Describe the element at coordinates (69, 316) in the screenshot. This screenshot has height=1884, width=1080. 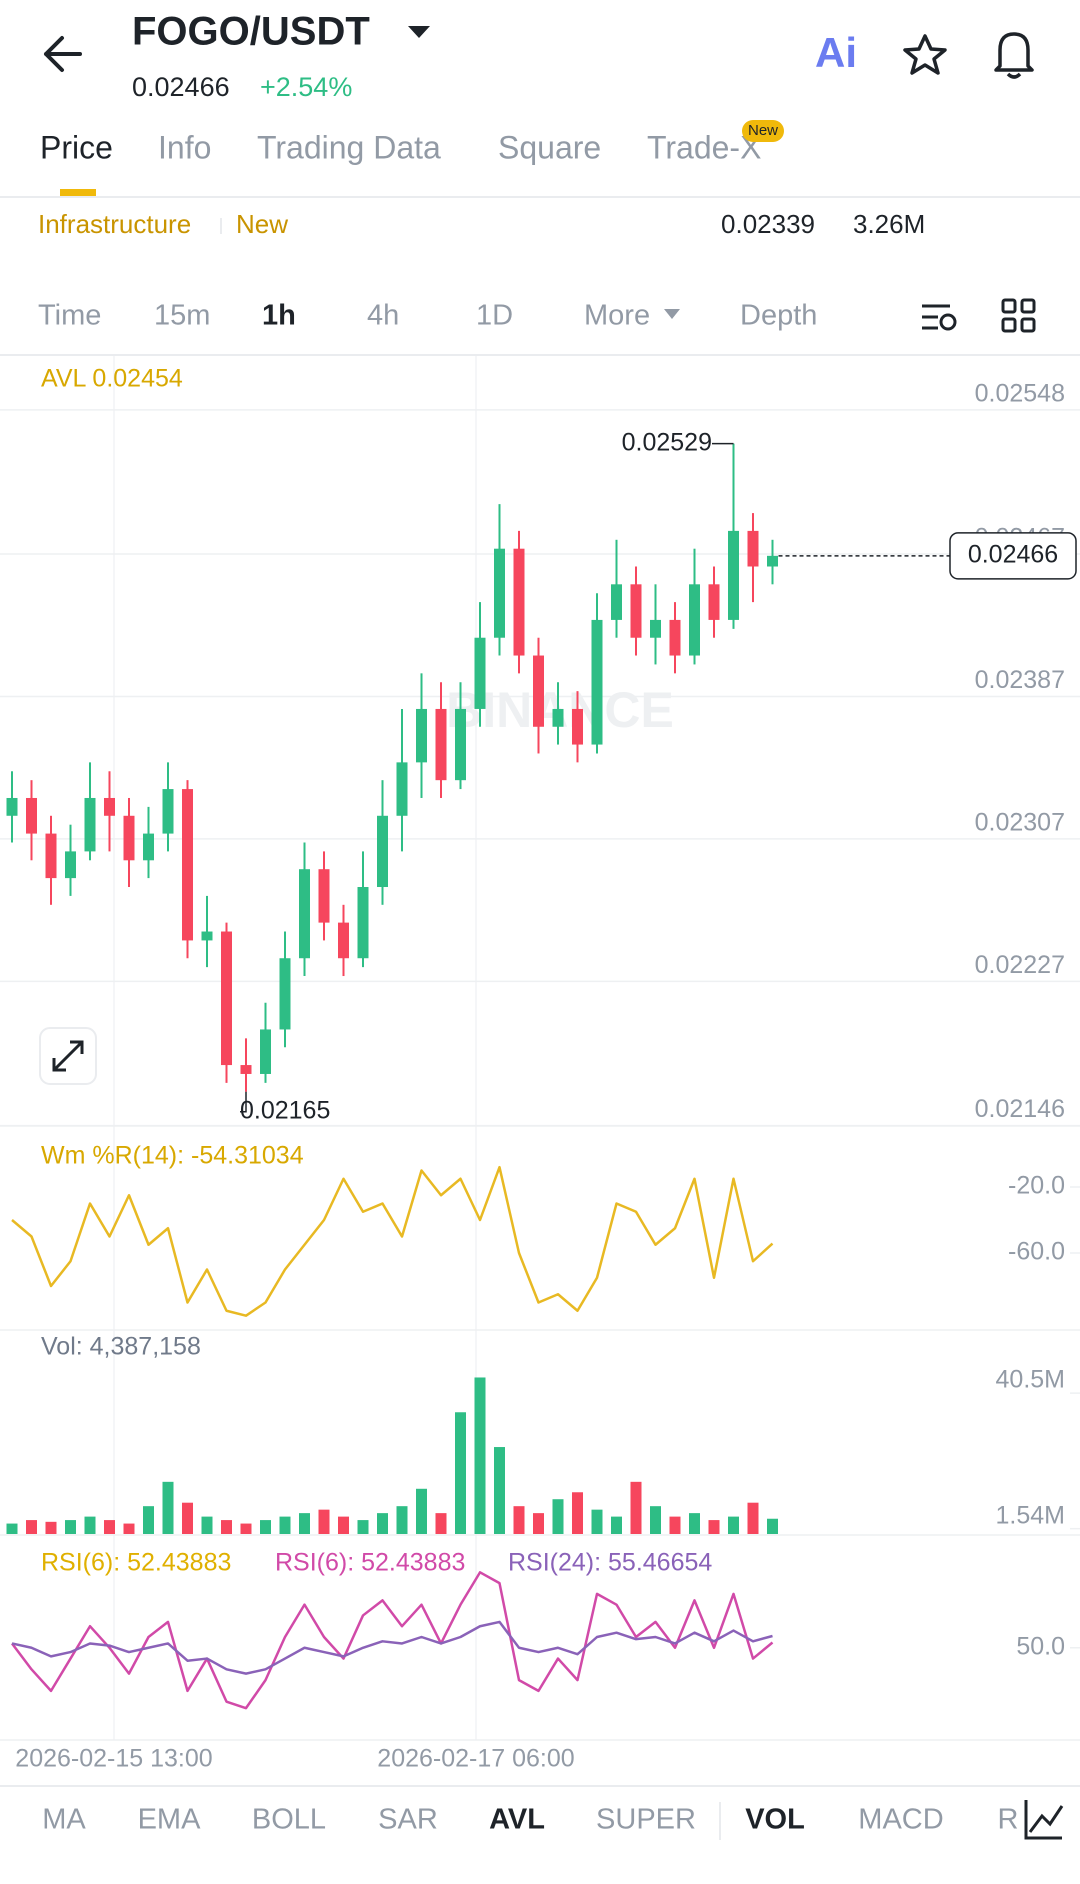
I see `interval: Time` at that location.